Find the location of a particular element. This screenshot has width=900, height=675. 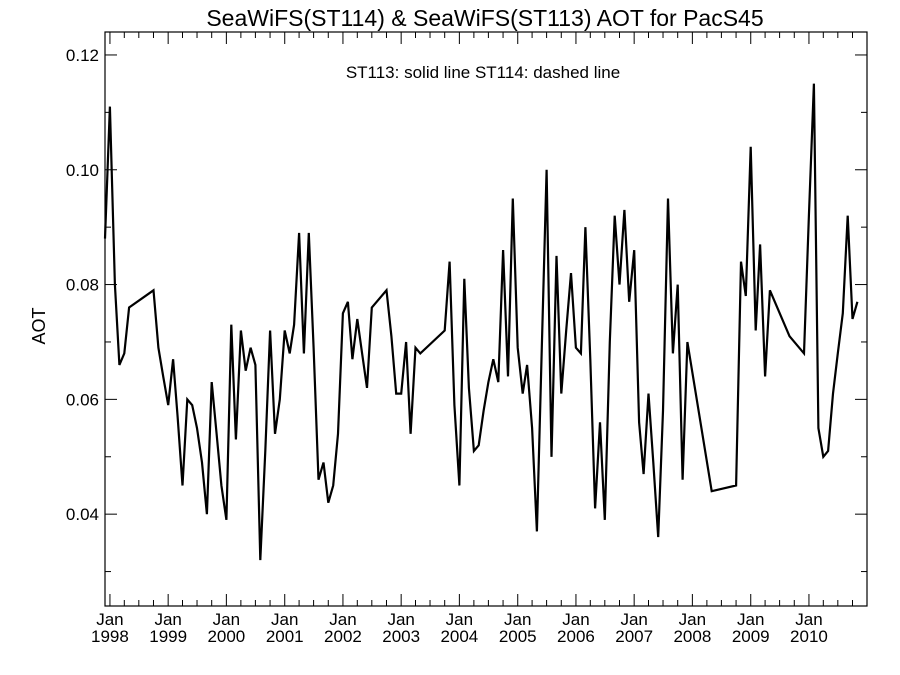

x-tick-year-label: 2010 is located at coordinates (809, 636).